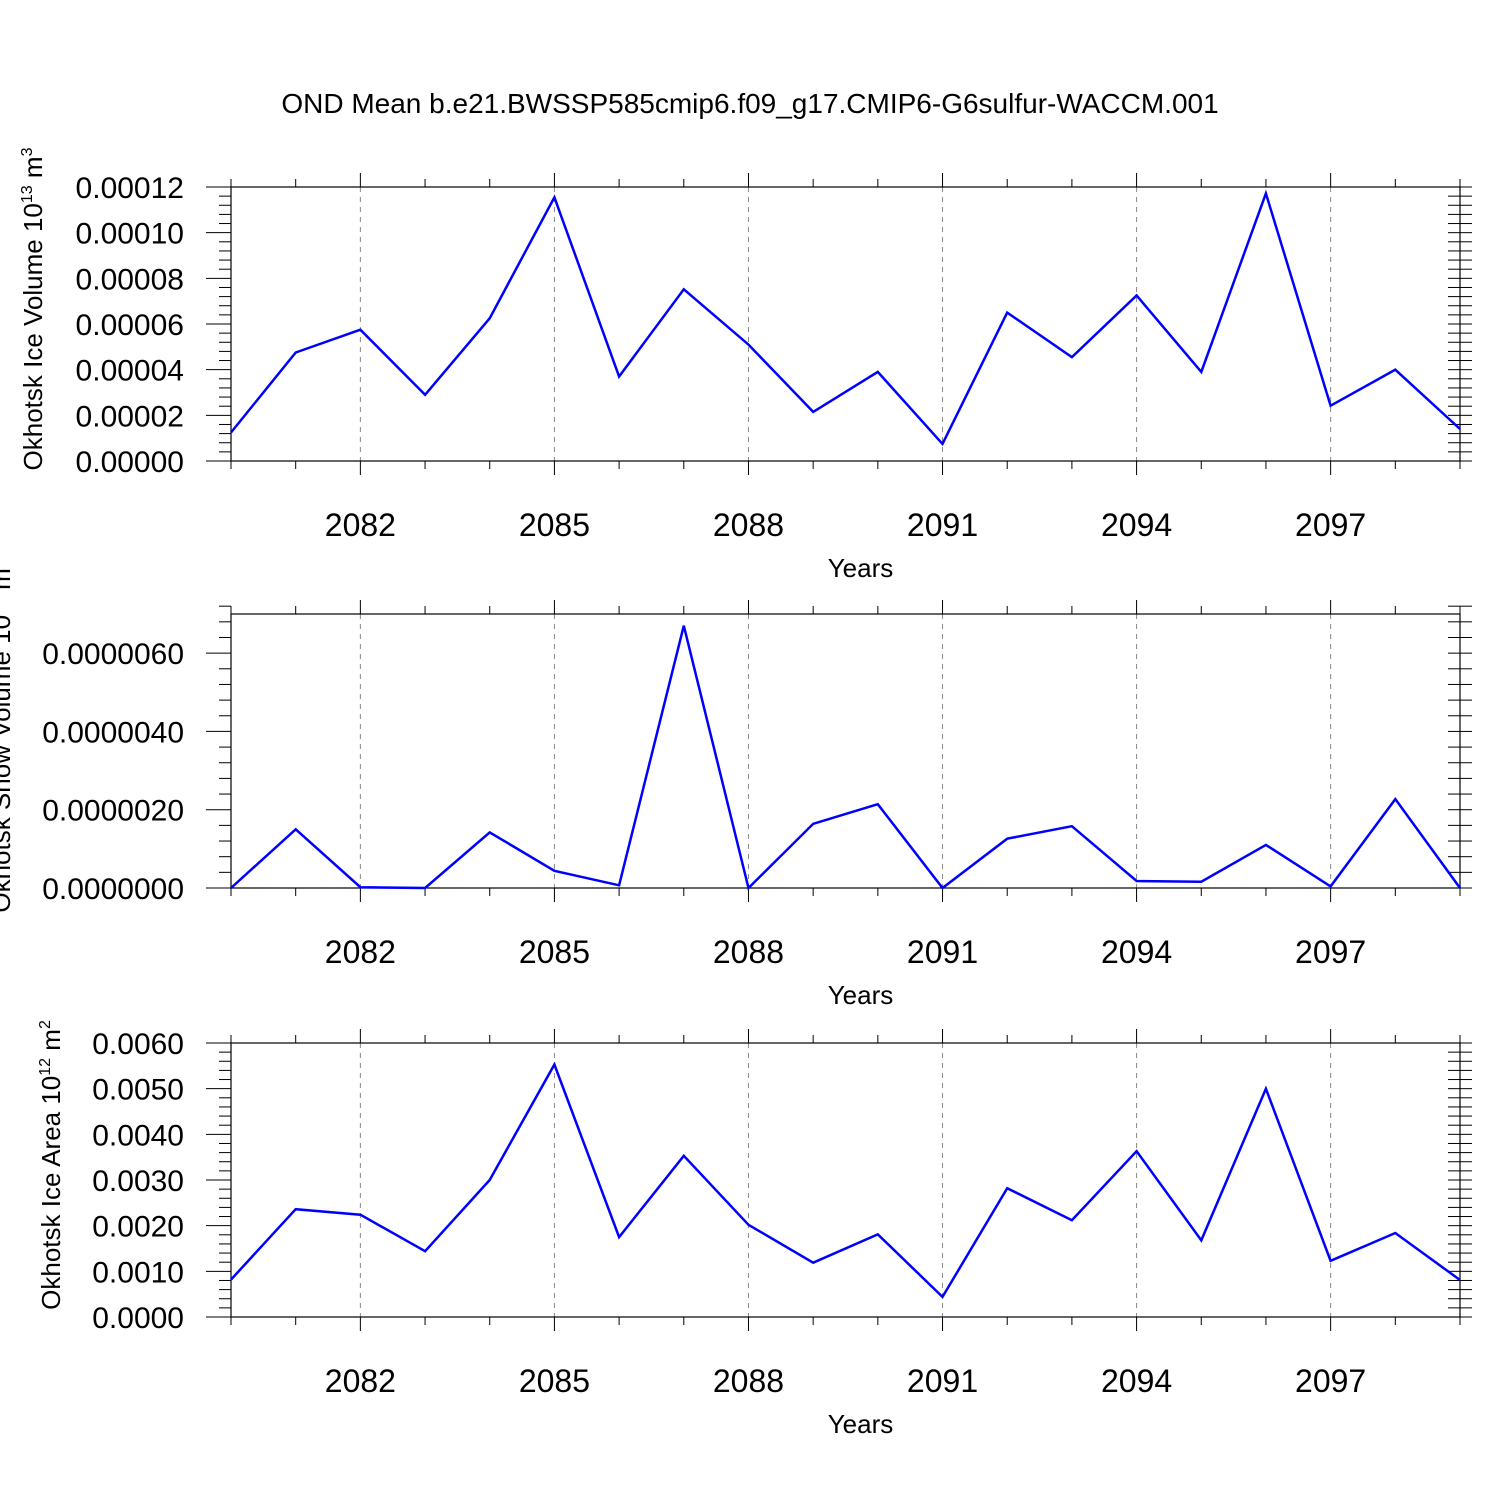  What do you see at coordinates (33, 308) in the screenshot?
I see `y-axis-title: Okhotsk Ice Volume 1013 m3` at bounding box center [33, 308].